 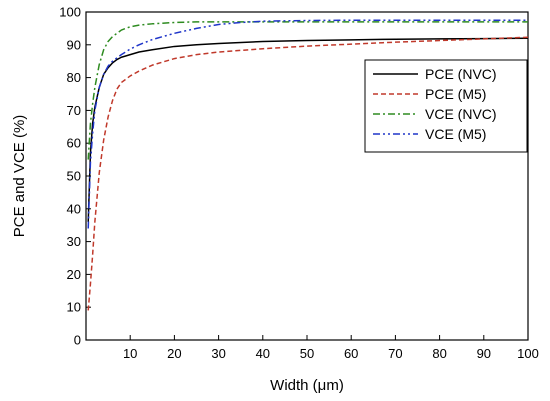 I want to click on x-tick-label: 100, so click(x=528, y=353).